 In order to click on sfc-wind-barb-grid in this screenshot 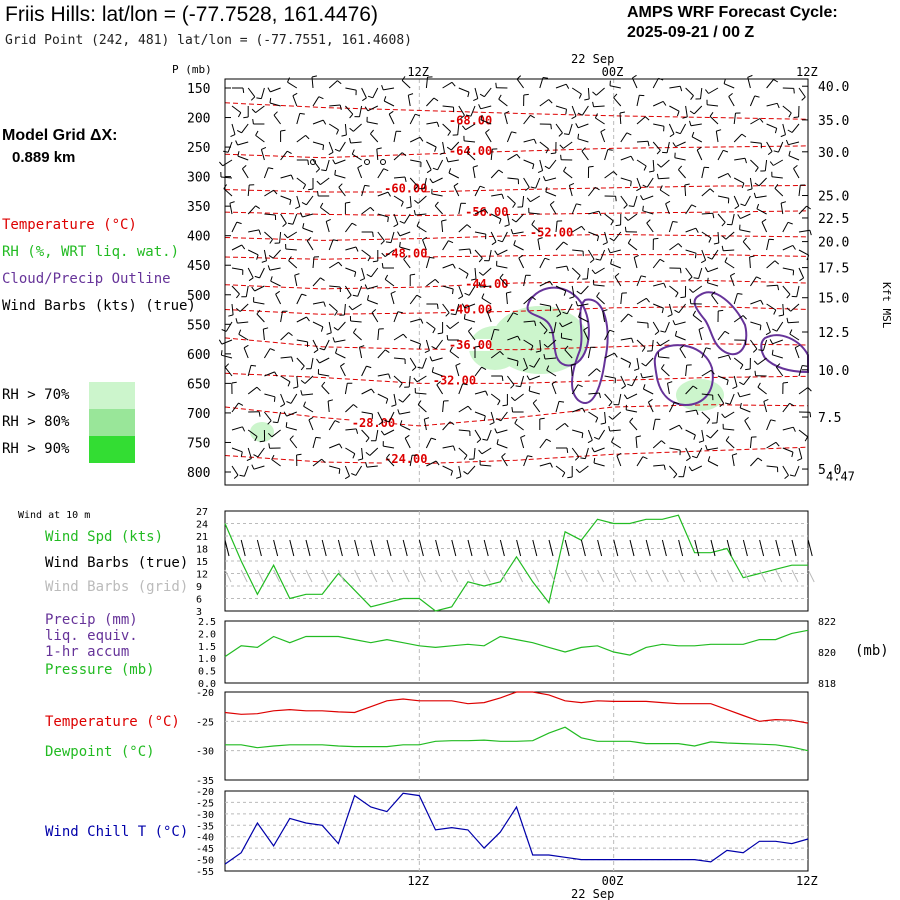, I will do `click(228, 576)`.